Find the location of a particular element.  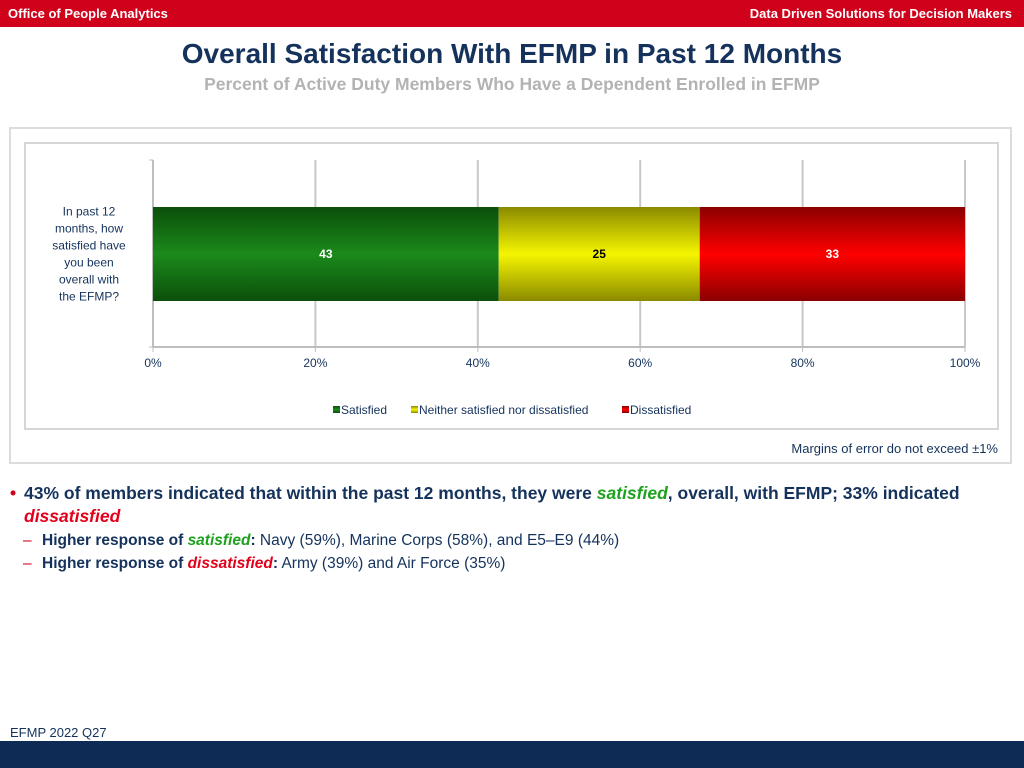

sub1-keyword: satisfied is located at coordinates (219, 540).